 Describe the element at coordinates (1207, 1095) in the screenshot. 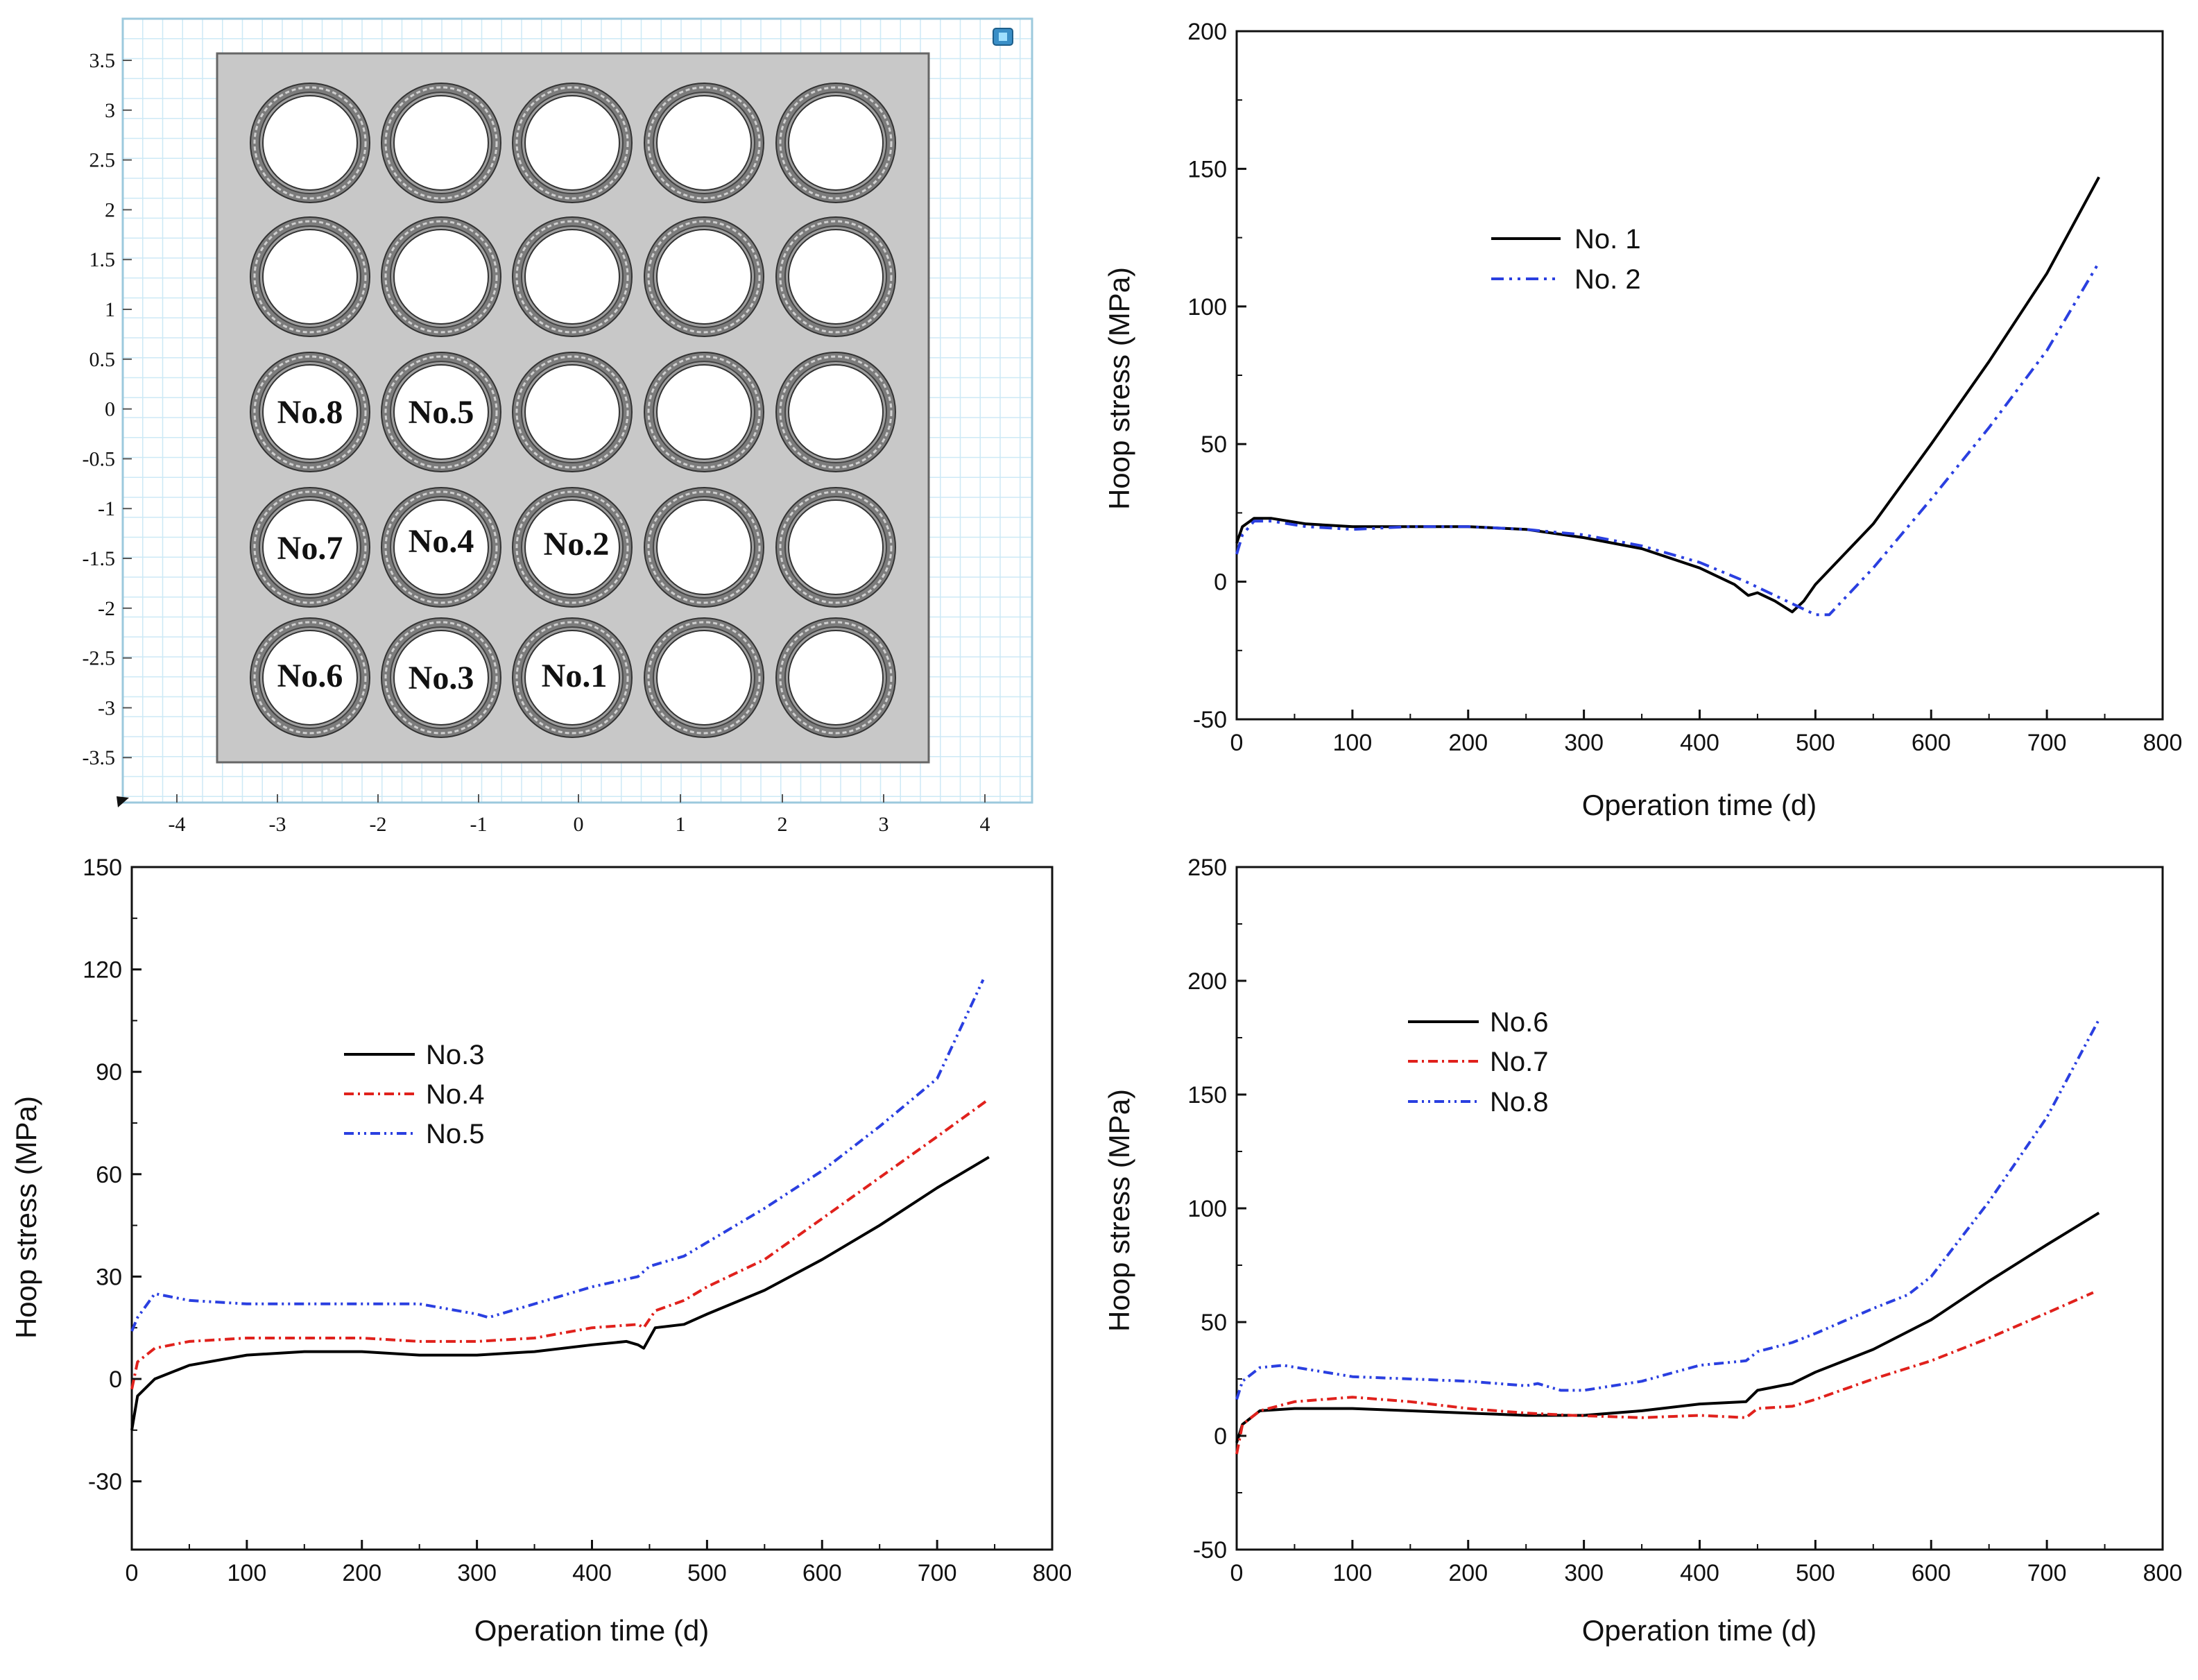

I see `chart3-y-tick-label: 150` at that location.